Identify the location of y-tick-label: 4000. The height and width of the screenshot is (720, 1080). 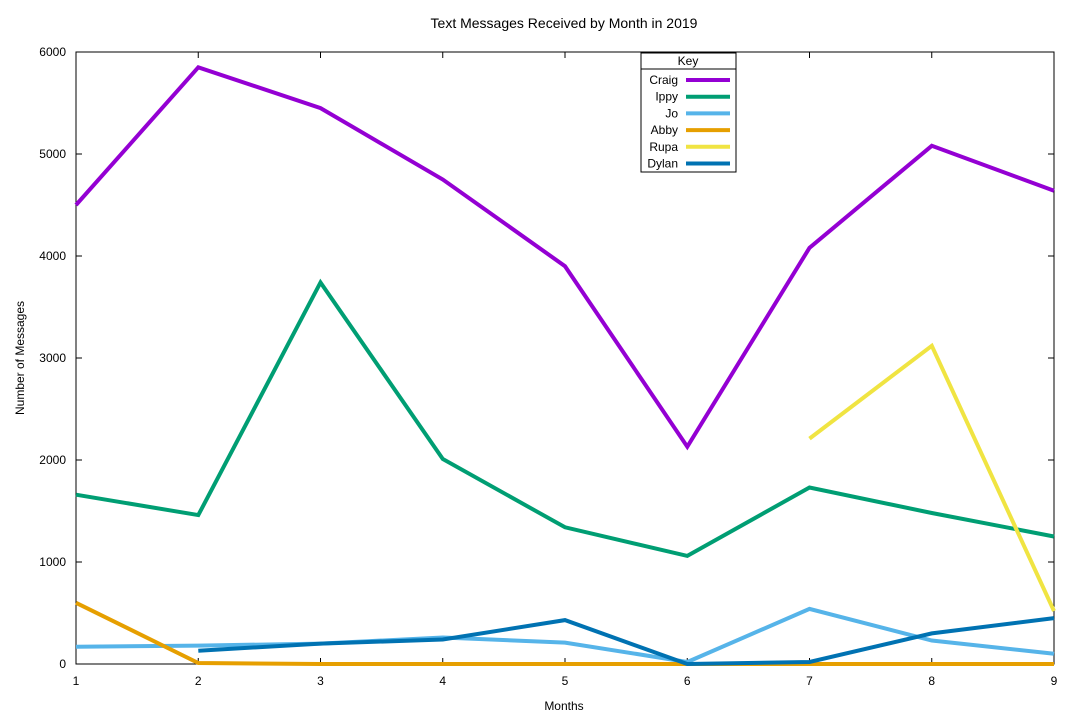
(52, 256).